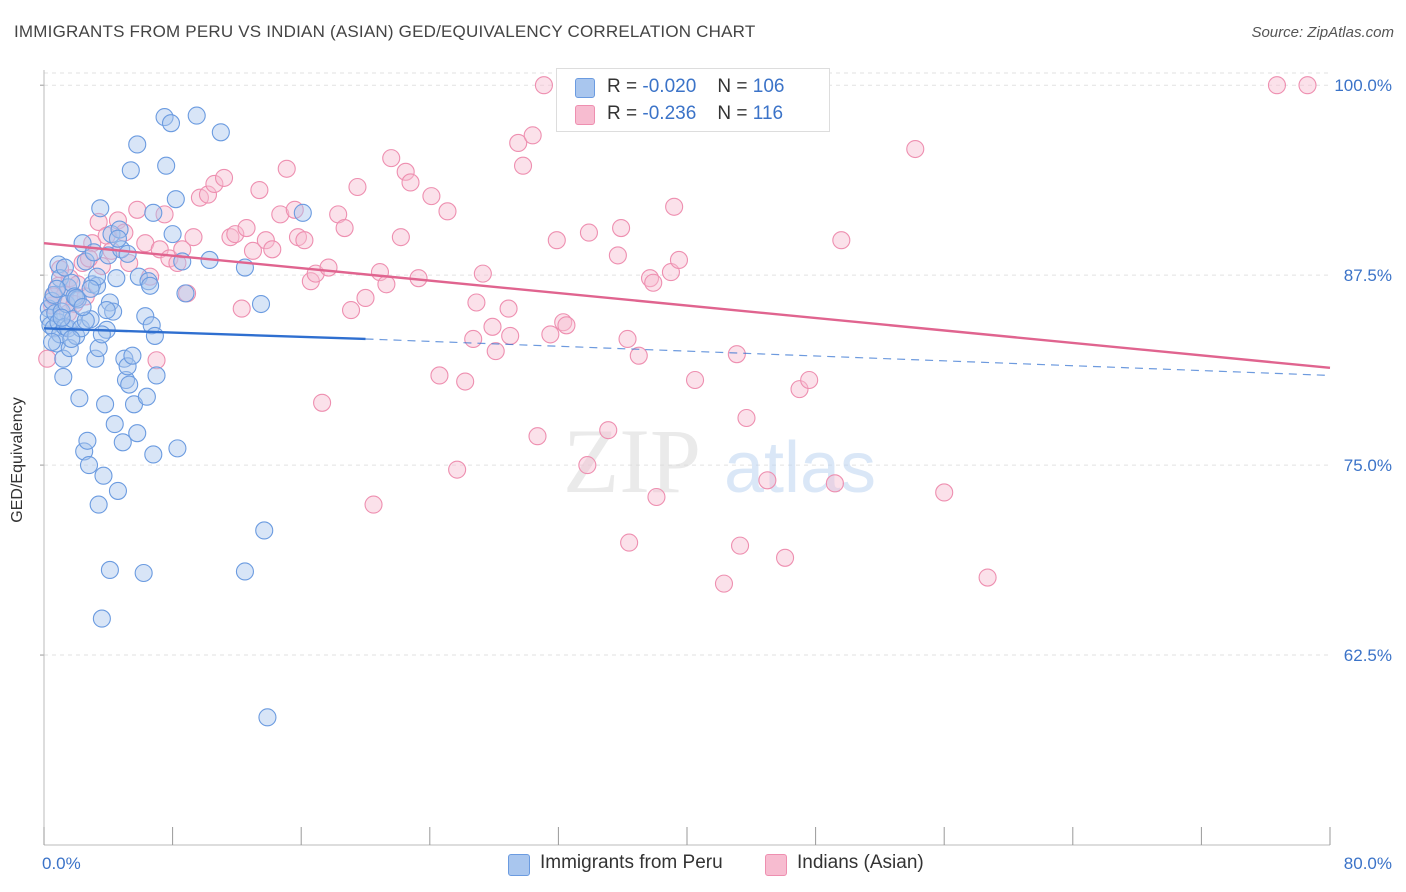 The image size is (1406, 892). I want to click on y-tick-label: 62.5%, so click(1368, 655).